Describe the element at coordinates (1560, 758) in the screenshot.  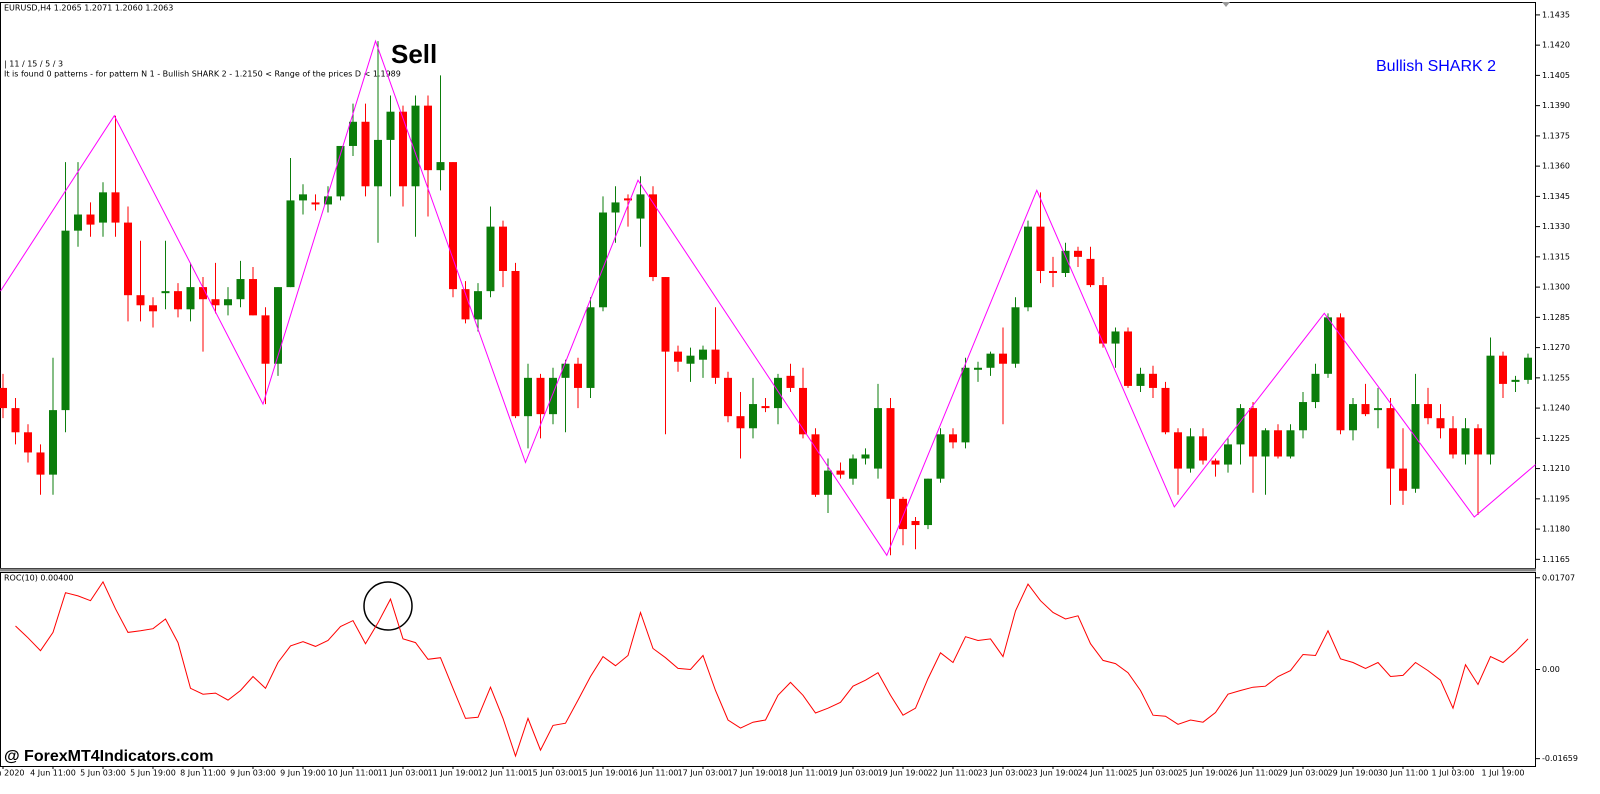
I see `y-tick-label: -0.01659` at that location.